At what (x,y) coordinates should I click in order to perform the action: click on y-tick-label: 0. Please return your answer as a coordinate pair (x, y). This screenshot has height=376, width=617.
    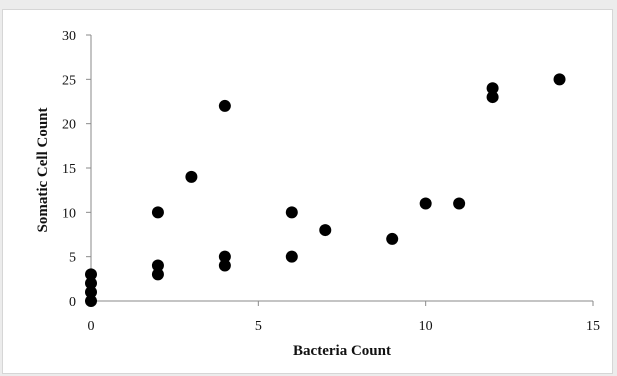
    Looking at the image, I should click on (72, 302).